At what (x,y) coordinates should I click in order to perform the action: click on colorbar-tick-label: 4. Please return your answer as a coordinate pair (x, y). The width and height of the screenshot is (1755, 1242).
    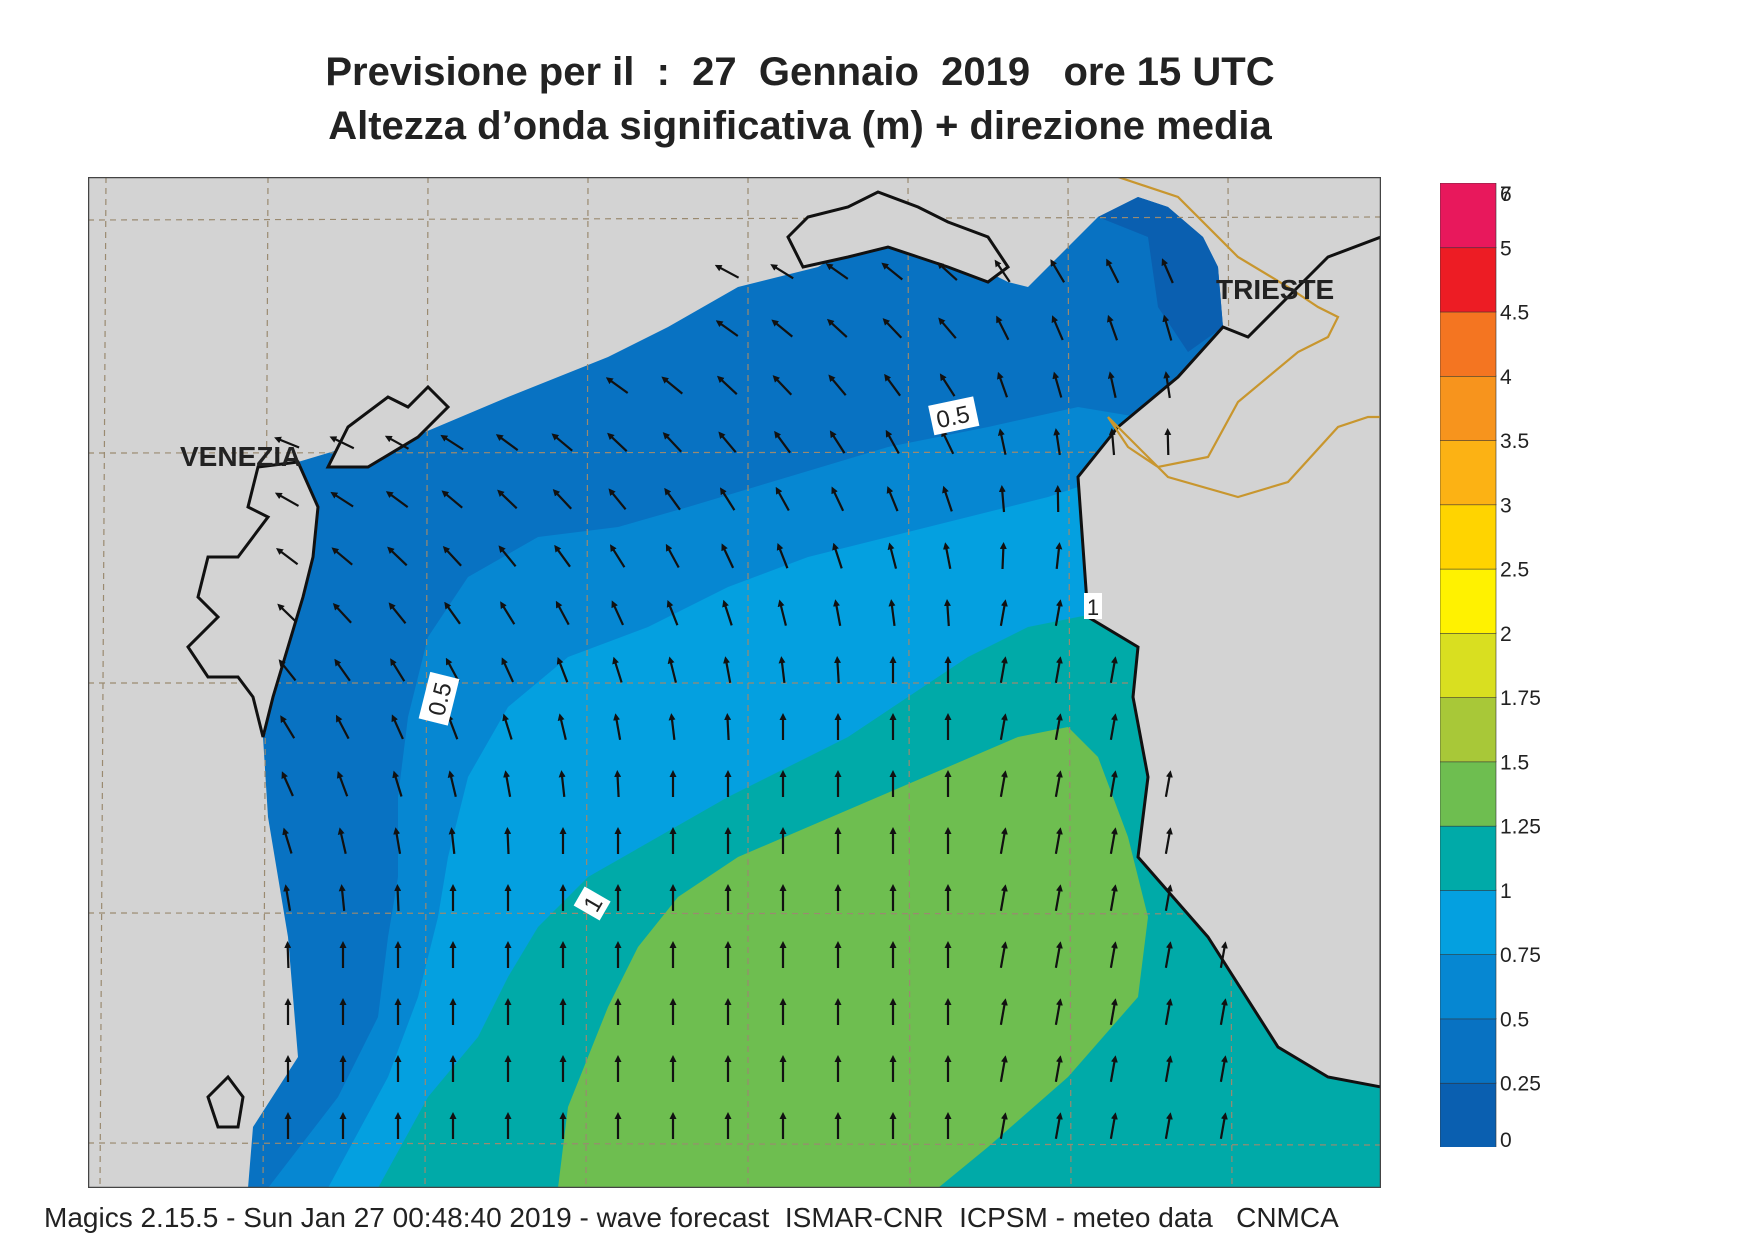
    Looking at the image, I should click on (1506, 377).